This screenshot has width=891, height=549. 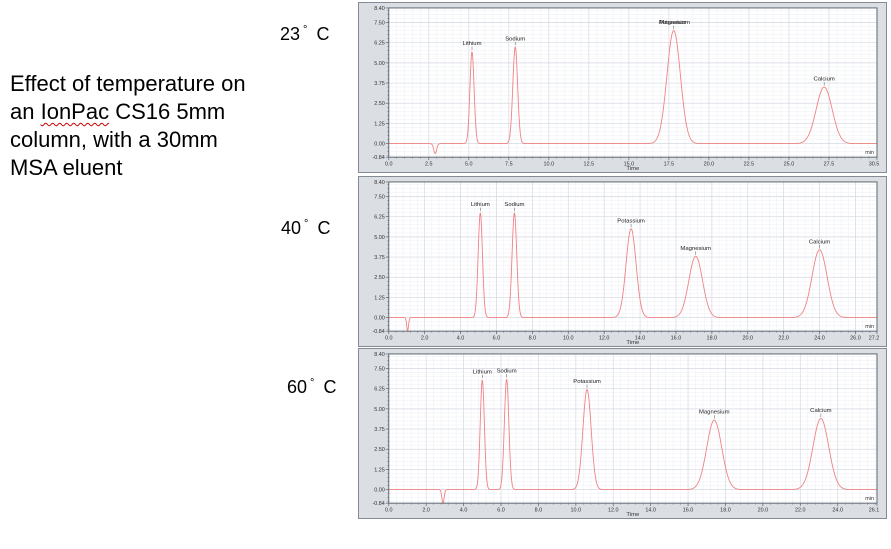 What do you see at coordinates (874, 165) in the screenshot?
I see `svg-text: 30.5` at bounding box center [874, 165].